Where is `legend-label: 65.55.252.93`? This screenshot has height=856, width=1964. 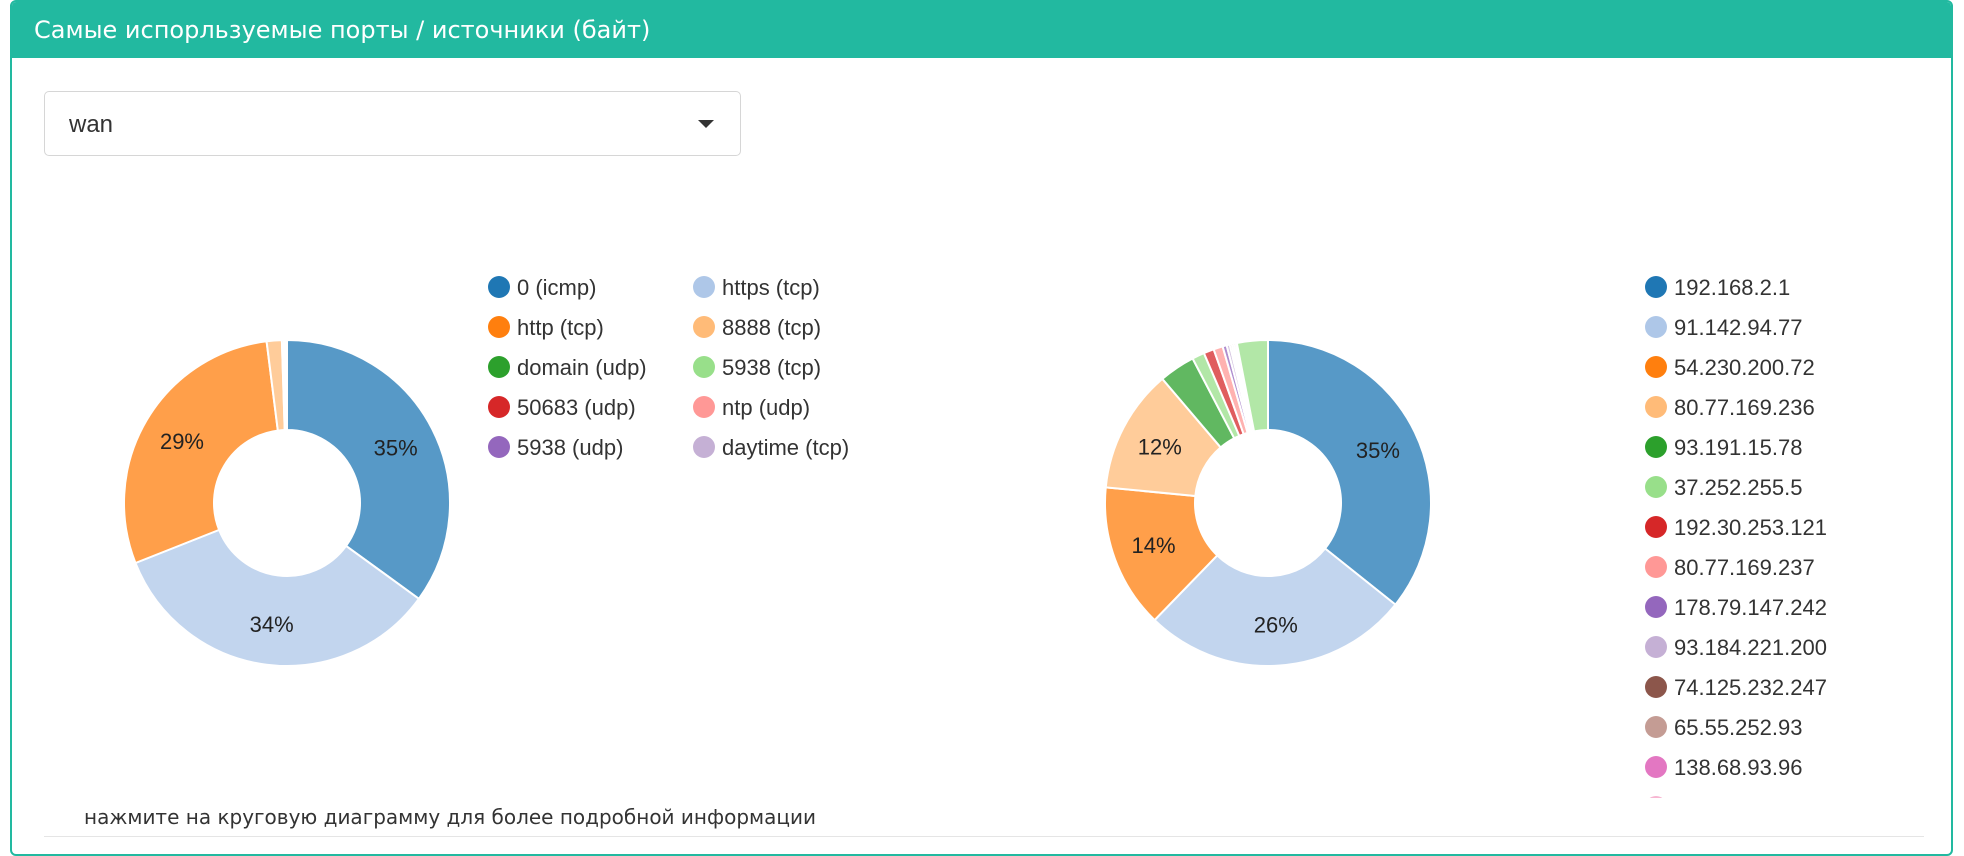 legend-label: 65.55.252.93 is located at coordinates (1738, 727).